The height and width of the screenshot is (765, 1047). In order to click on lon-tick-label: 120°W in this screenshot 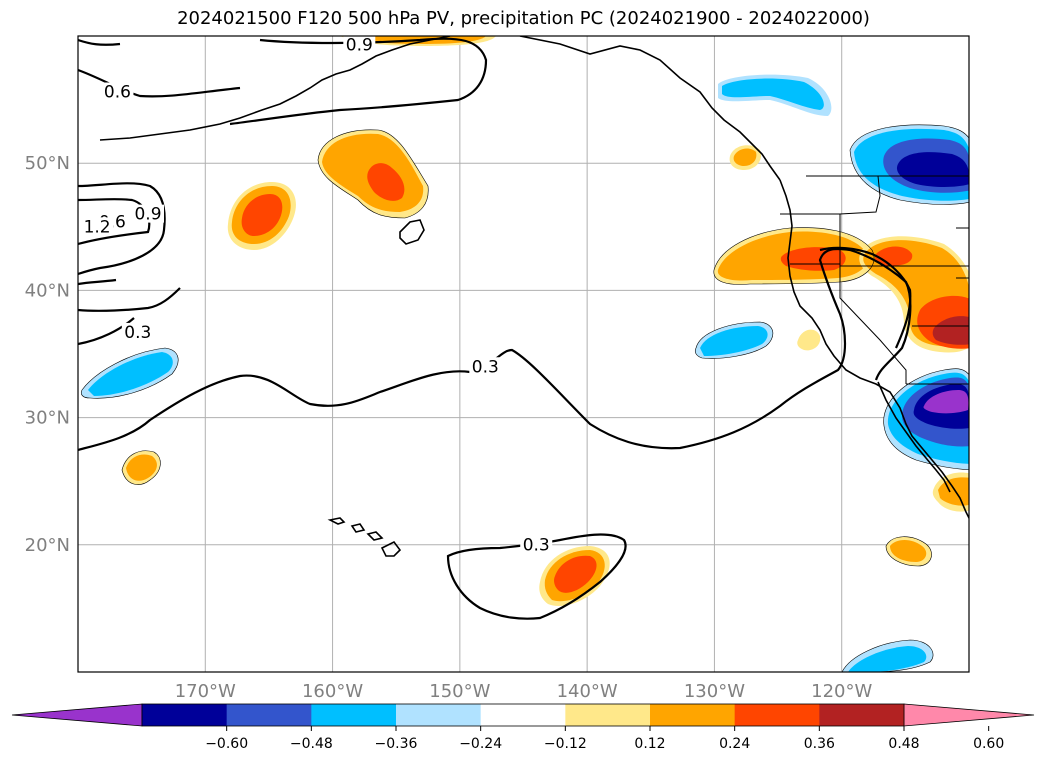, I will do `click(841, 691)`.